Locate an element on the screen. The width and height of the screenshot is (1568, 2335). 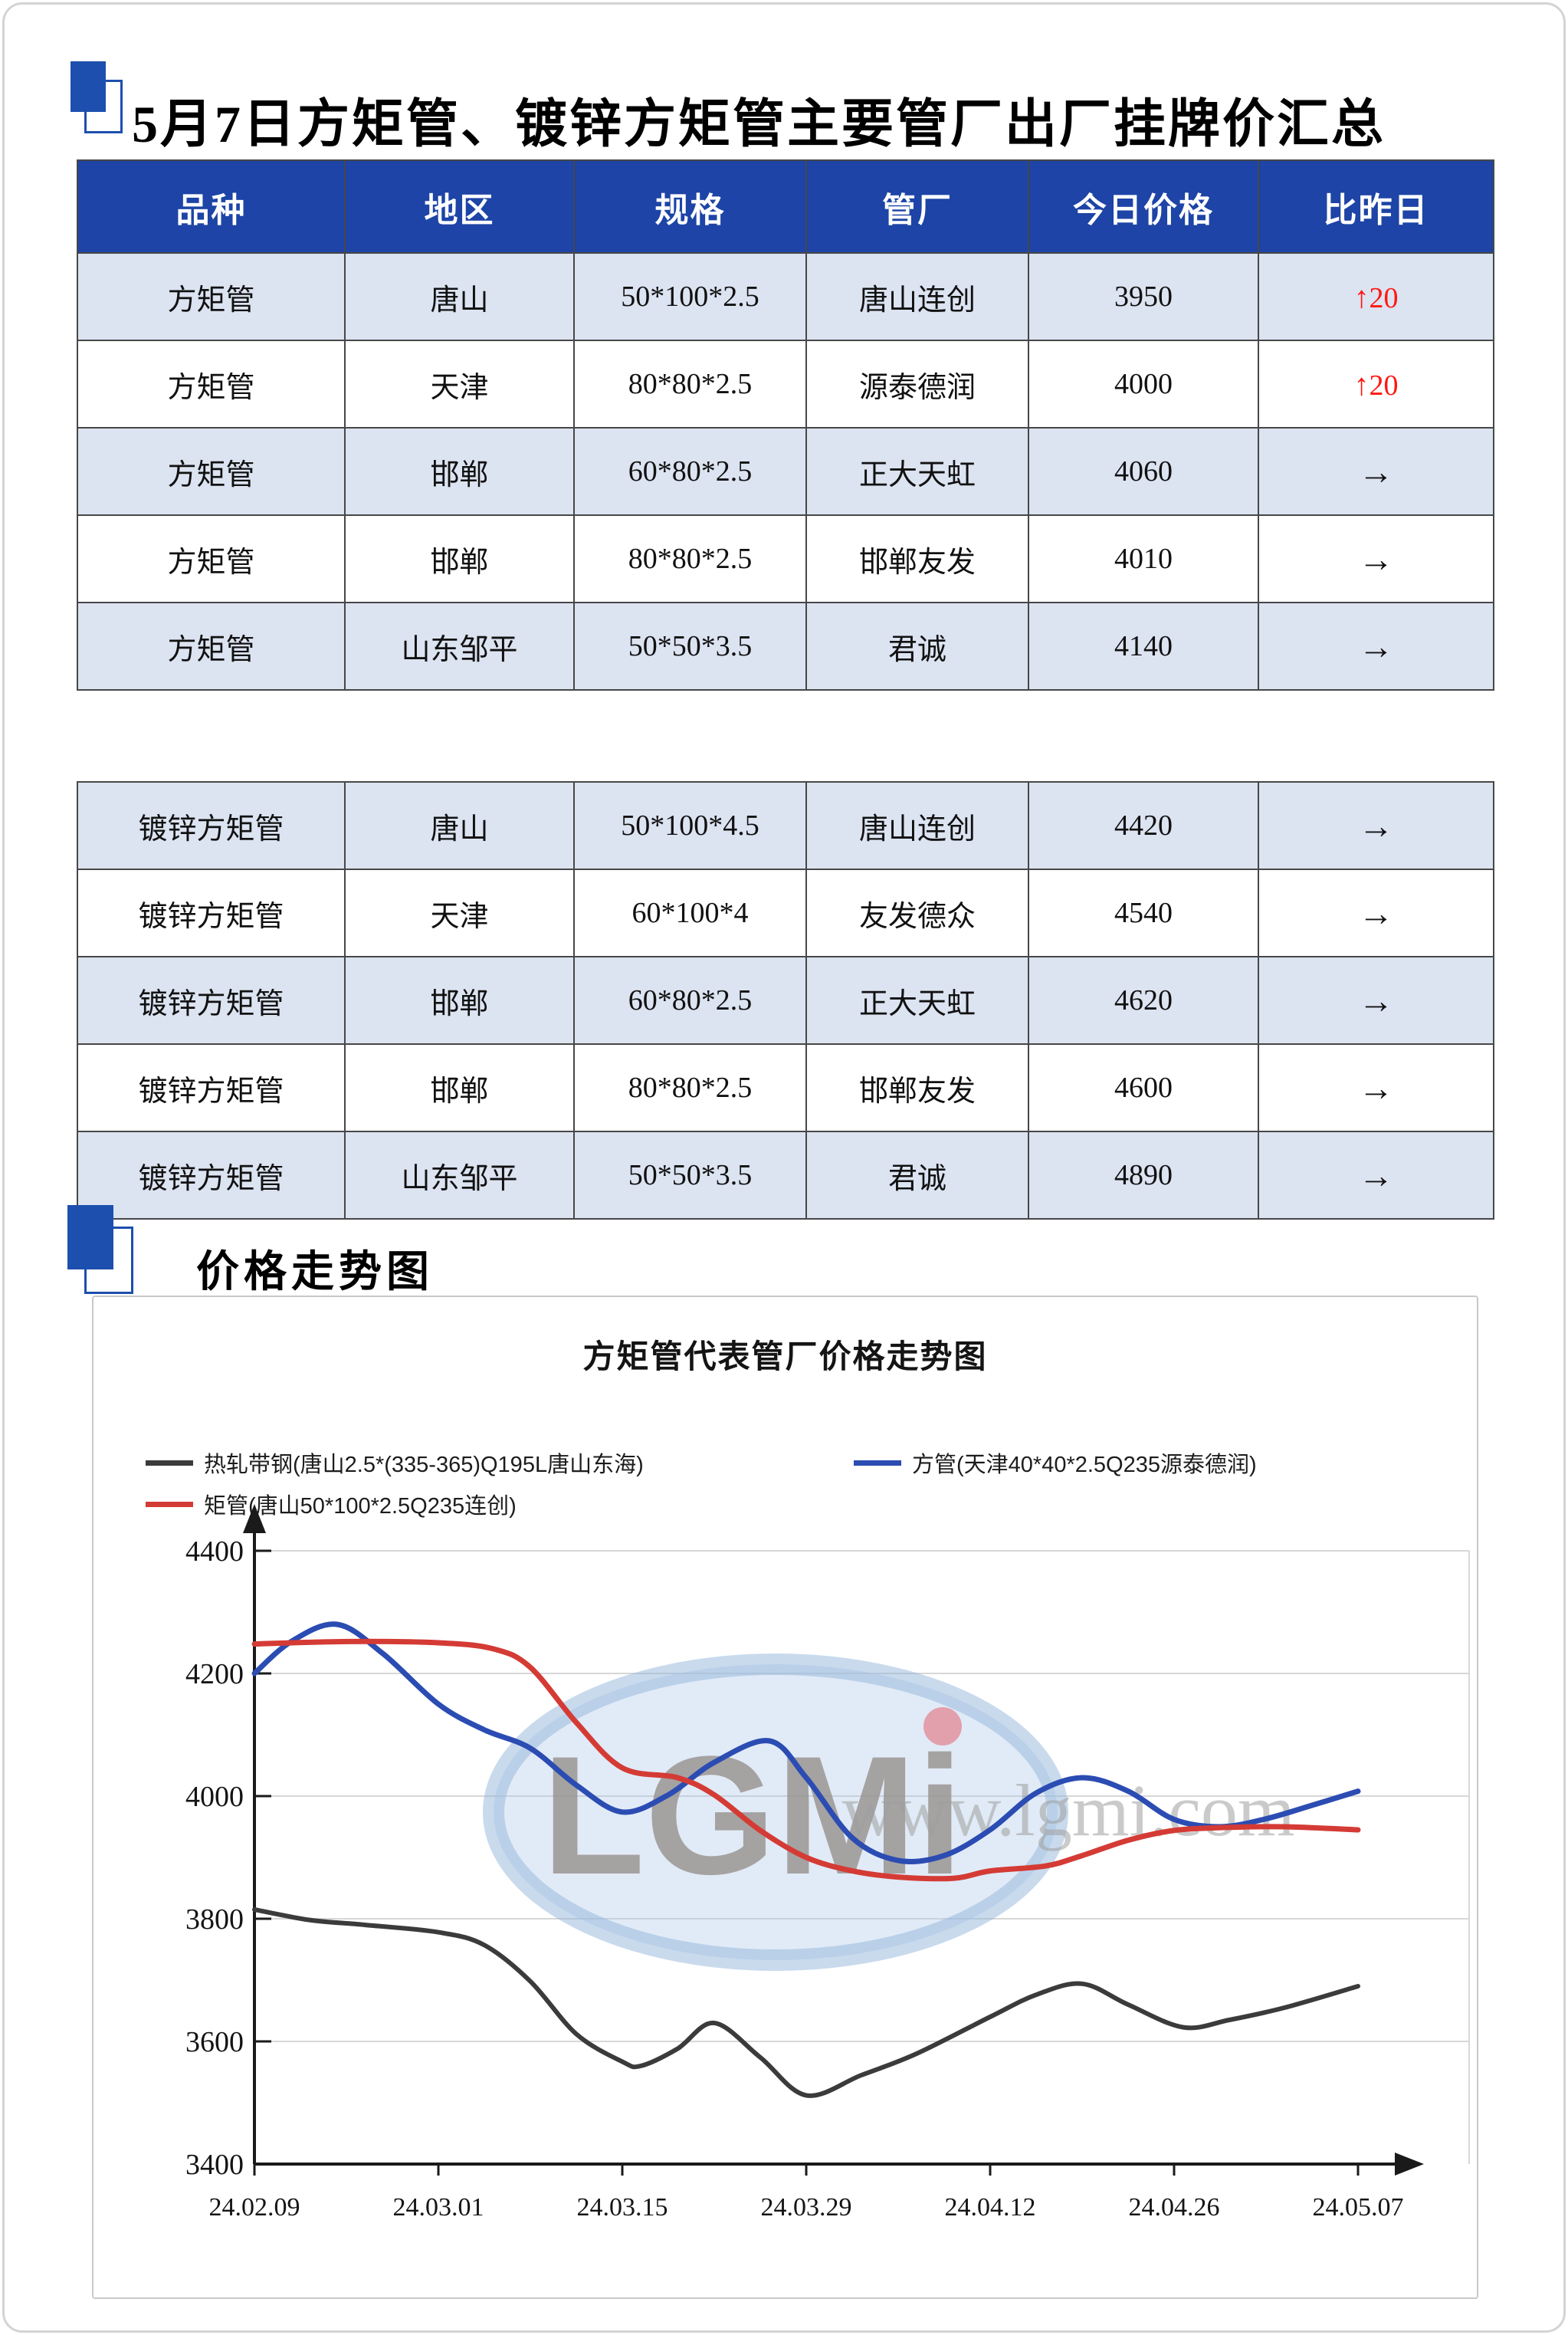
table-row: 方矩管 唐山 50*100*2.5 唐山连创 3950 ↑20 is located at coordinates (785, 296).